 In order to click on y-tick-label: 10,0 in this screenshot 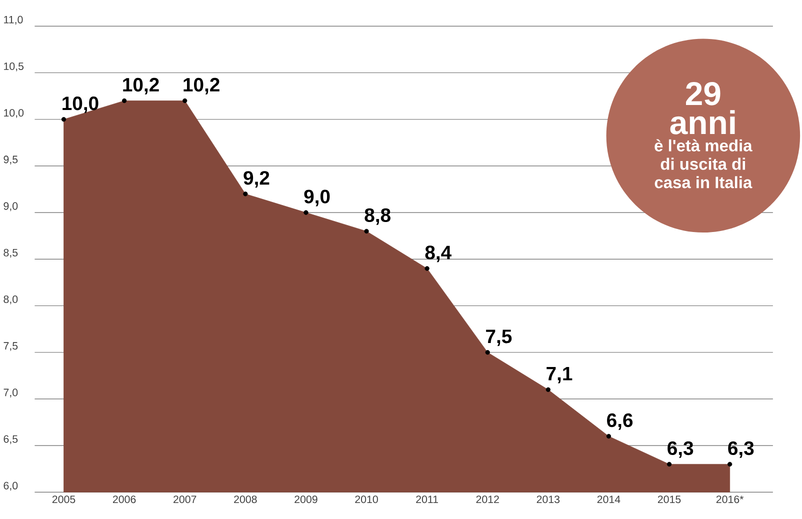, I will do `click(14, 113)`.